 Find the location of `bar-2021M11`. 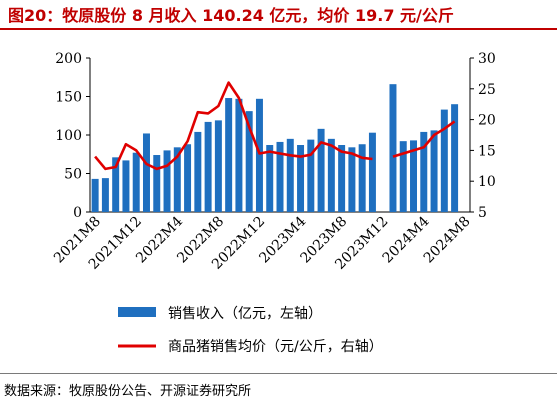

bar-2021M11 is located at coordinates (126, 186).